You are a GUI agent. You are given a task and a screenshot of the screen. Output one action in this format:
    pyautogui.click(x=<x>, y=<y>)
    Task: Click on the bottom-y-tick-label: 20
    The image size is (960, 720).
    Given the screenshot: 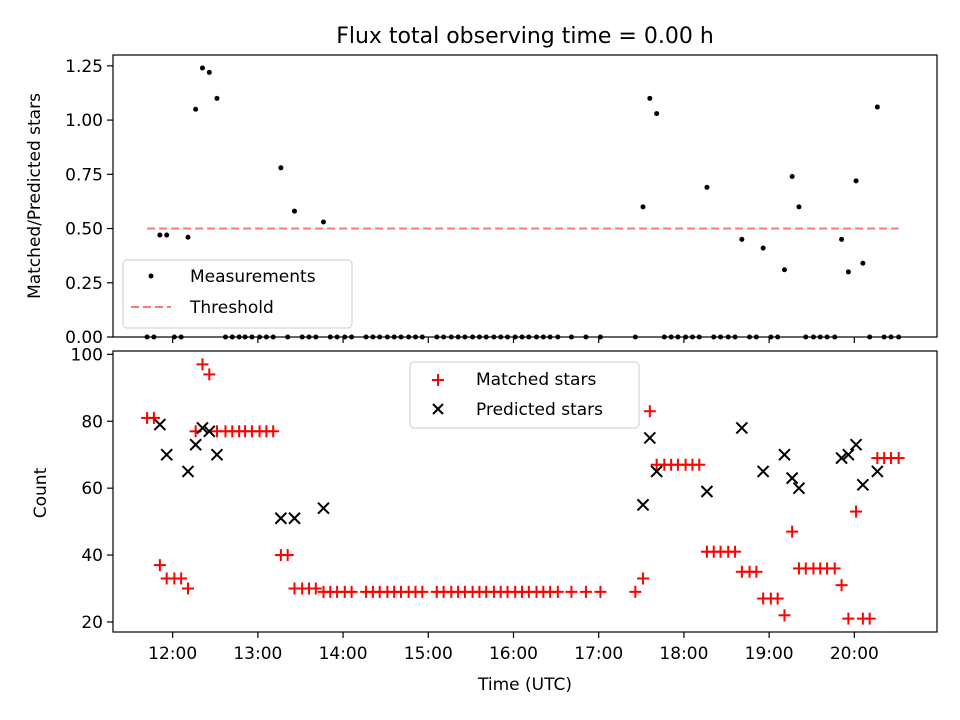 What is the action you would take?
    pyautogui.click(x=92, y=623)
    